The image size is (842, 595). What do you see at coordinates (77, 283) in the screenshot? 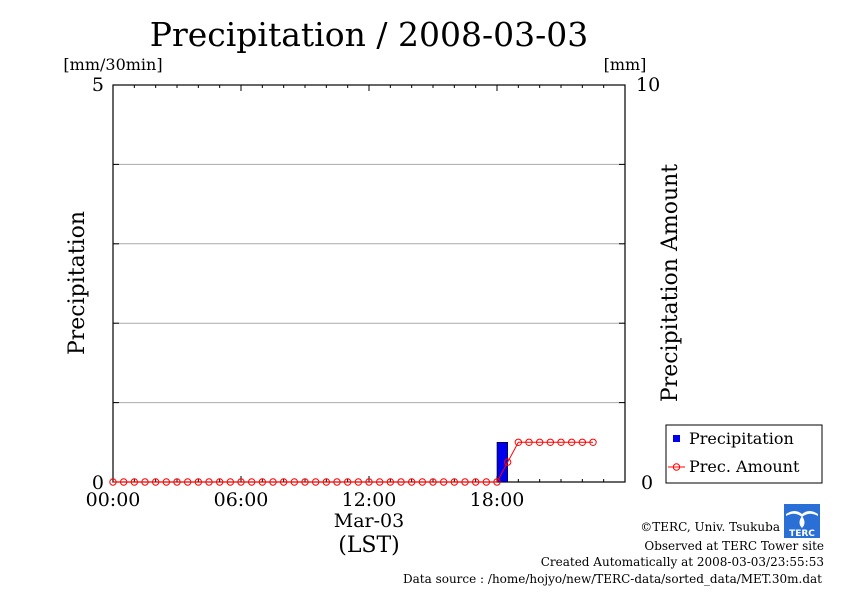
I see `left-axis-label: Precipitation` at bounding box center [77, 283].